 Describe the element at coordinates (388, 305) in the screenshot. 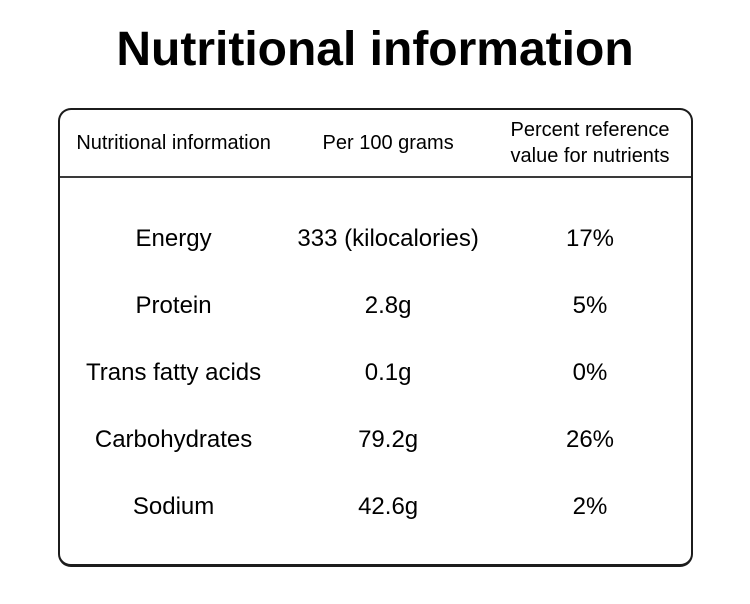

I see `cell-amount: 2.8g` at that location.